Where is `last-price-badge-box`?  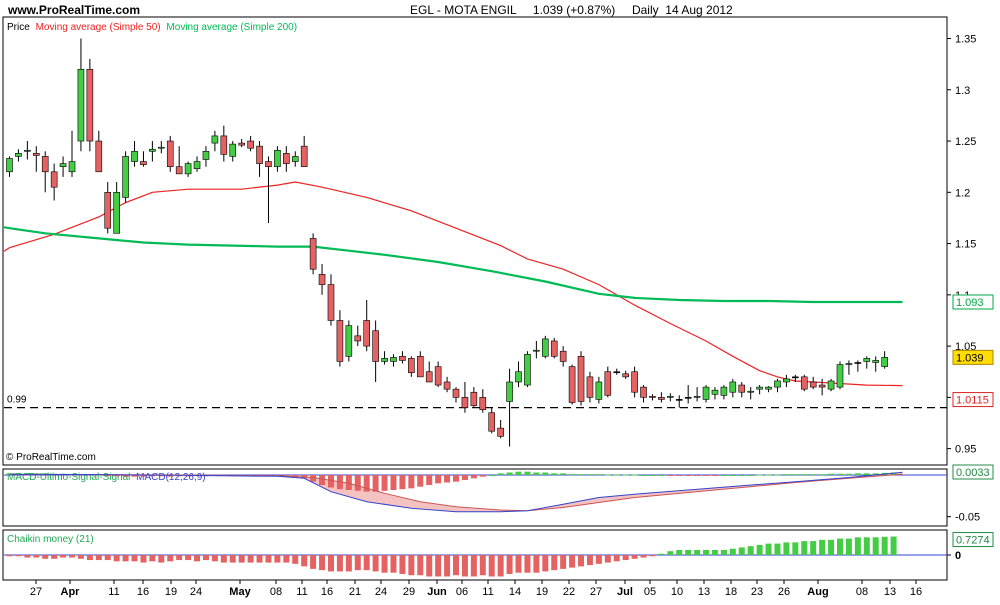
last-price-badge-box is located at coordinates (973, 357).